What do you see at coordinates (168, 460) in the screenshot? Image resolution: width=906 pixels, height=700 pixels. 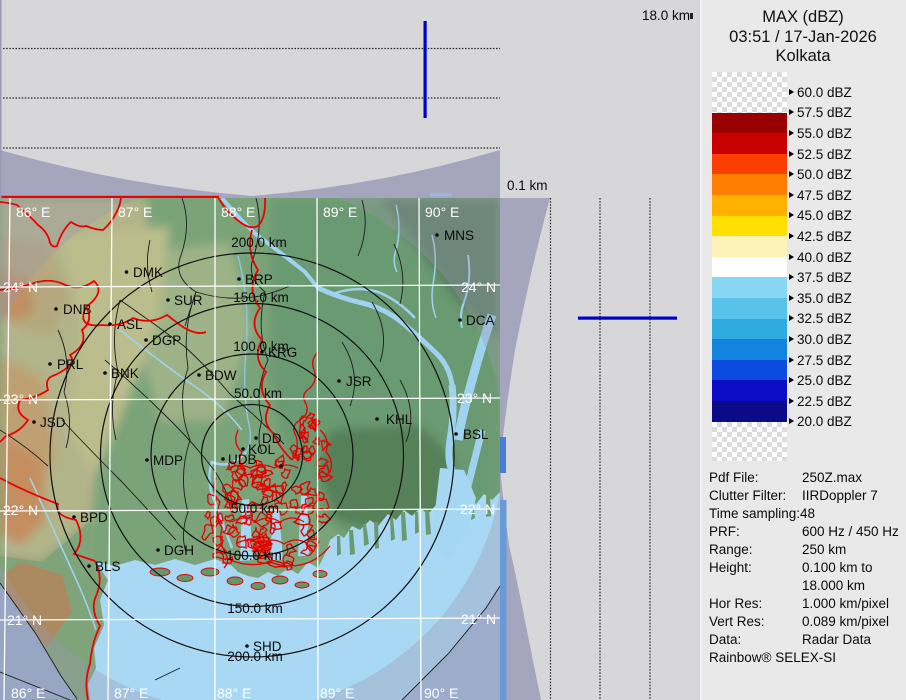 I see `svg-text: MDP` at bounding box center [168, 460].